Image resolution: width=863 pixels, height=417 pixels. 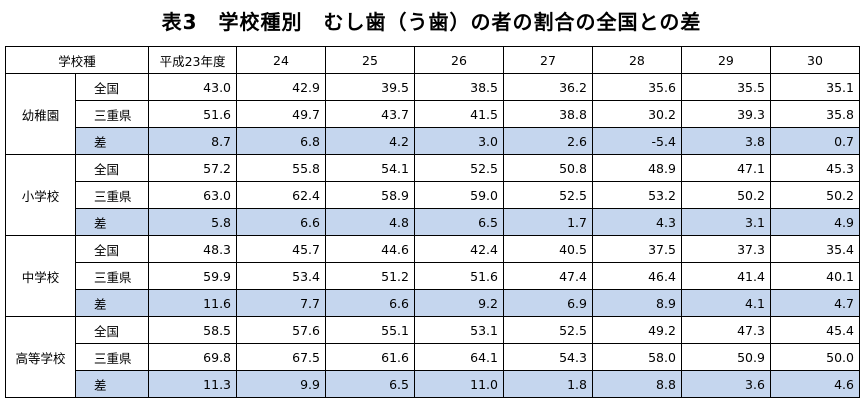 I want to click on table-row: 三重県 59.9 53.4 51.2 51.6 47.4 46.4 41.4 40.1, so click(x=433, y=276).